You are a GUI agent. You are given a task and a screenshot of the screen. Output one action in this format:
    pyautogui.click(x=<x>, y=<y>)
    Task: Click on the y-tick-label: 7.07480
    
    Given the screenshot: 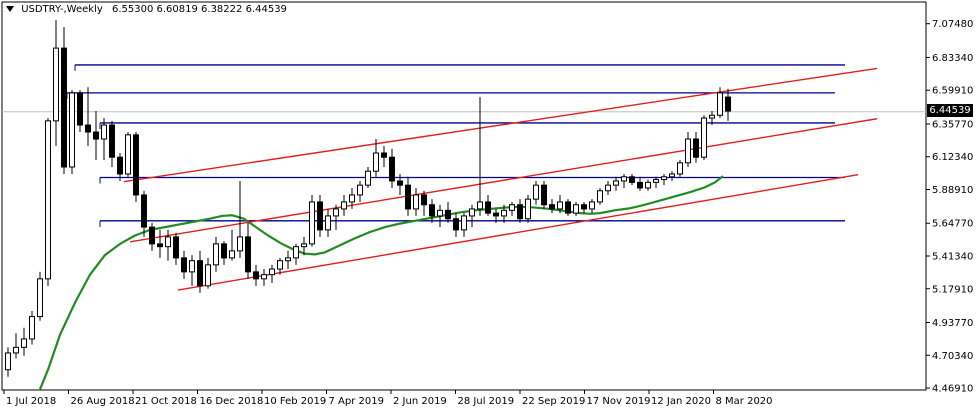 What is the action you would take?
    pyautogui.click(x=952, y=24)
    